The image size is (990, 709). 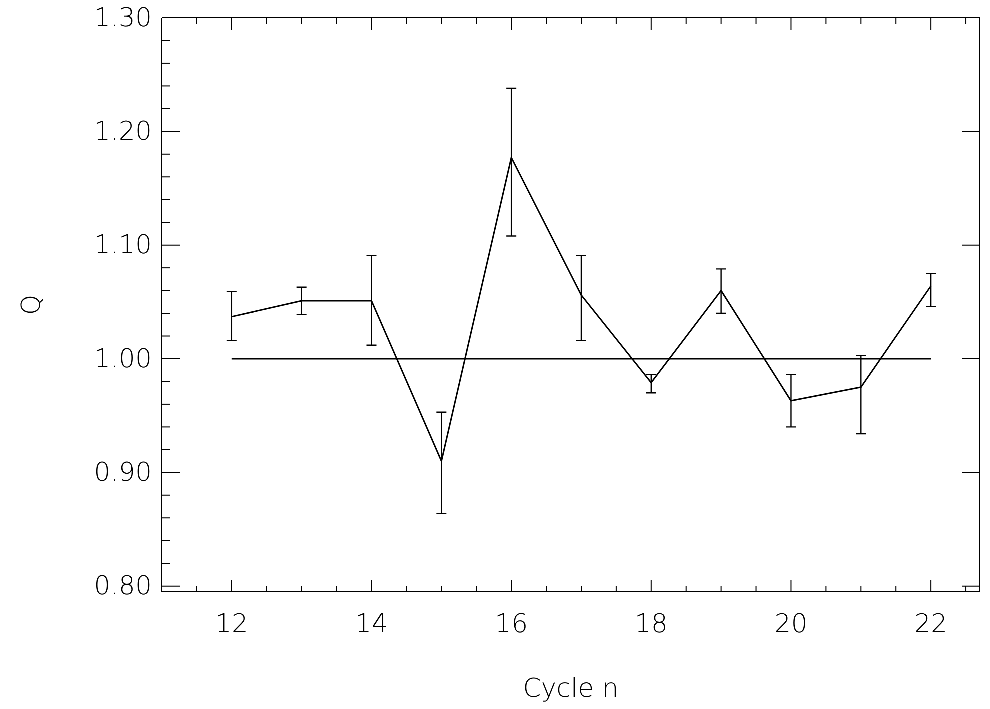 What do you see at coordinates (123, 18) in the screenshot?
I see `y-tick-label: 1.30` at bounding box center [123, 18].